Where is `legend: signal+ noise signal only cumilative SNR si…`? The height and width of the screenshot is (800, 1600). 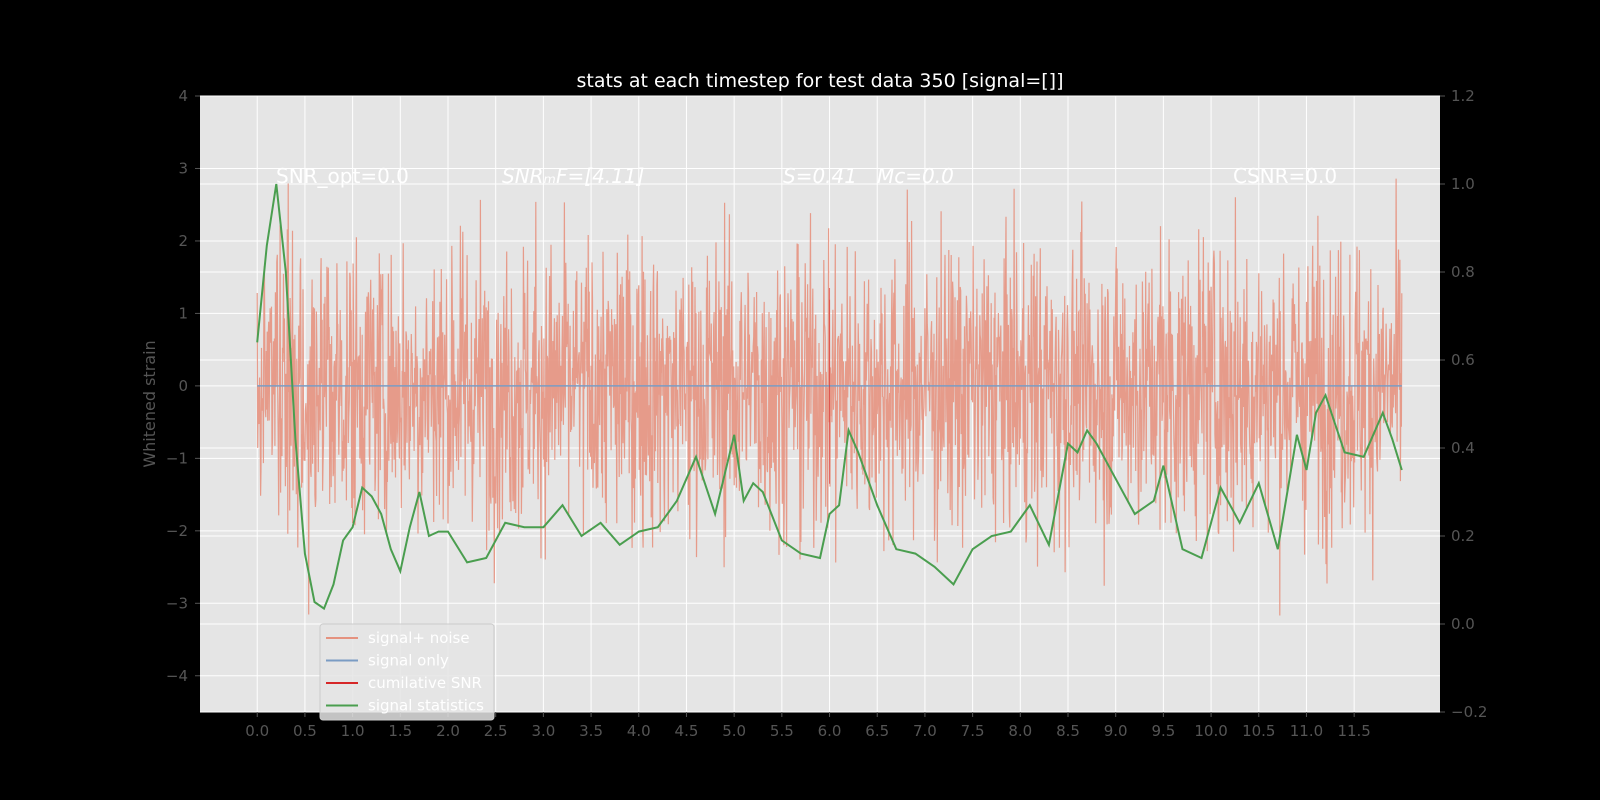 legend: signal+ noise signal only cumilative SNR si… is located at coordinates (407, 672).